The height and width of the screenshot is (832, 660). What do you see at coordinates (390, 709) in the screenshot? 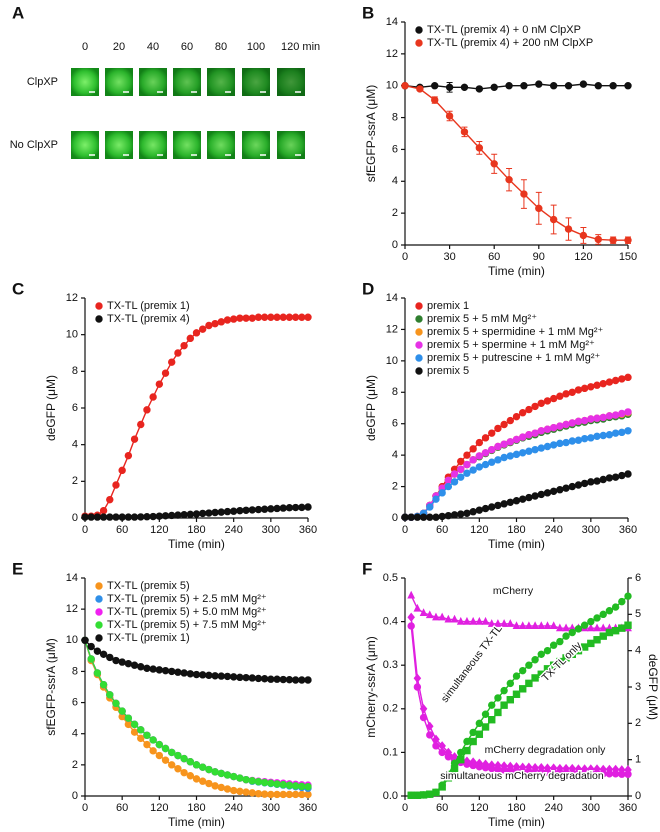
I see `y-tick-label: 0.2` at bounding box center [390, 709].